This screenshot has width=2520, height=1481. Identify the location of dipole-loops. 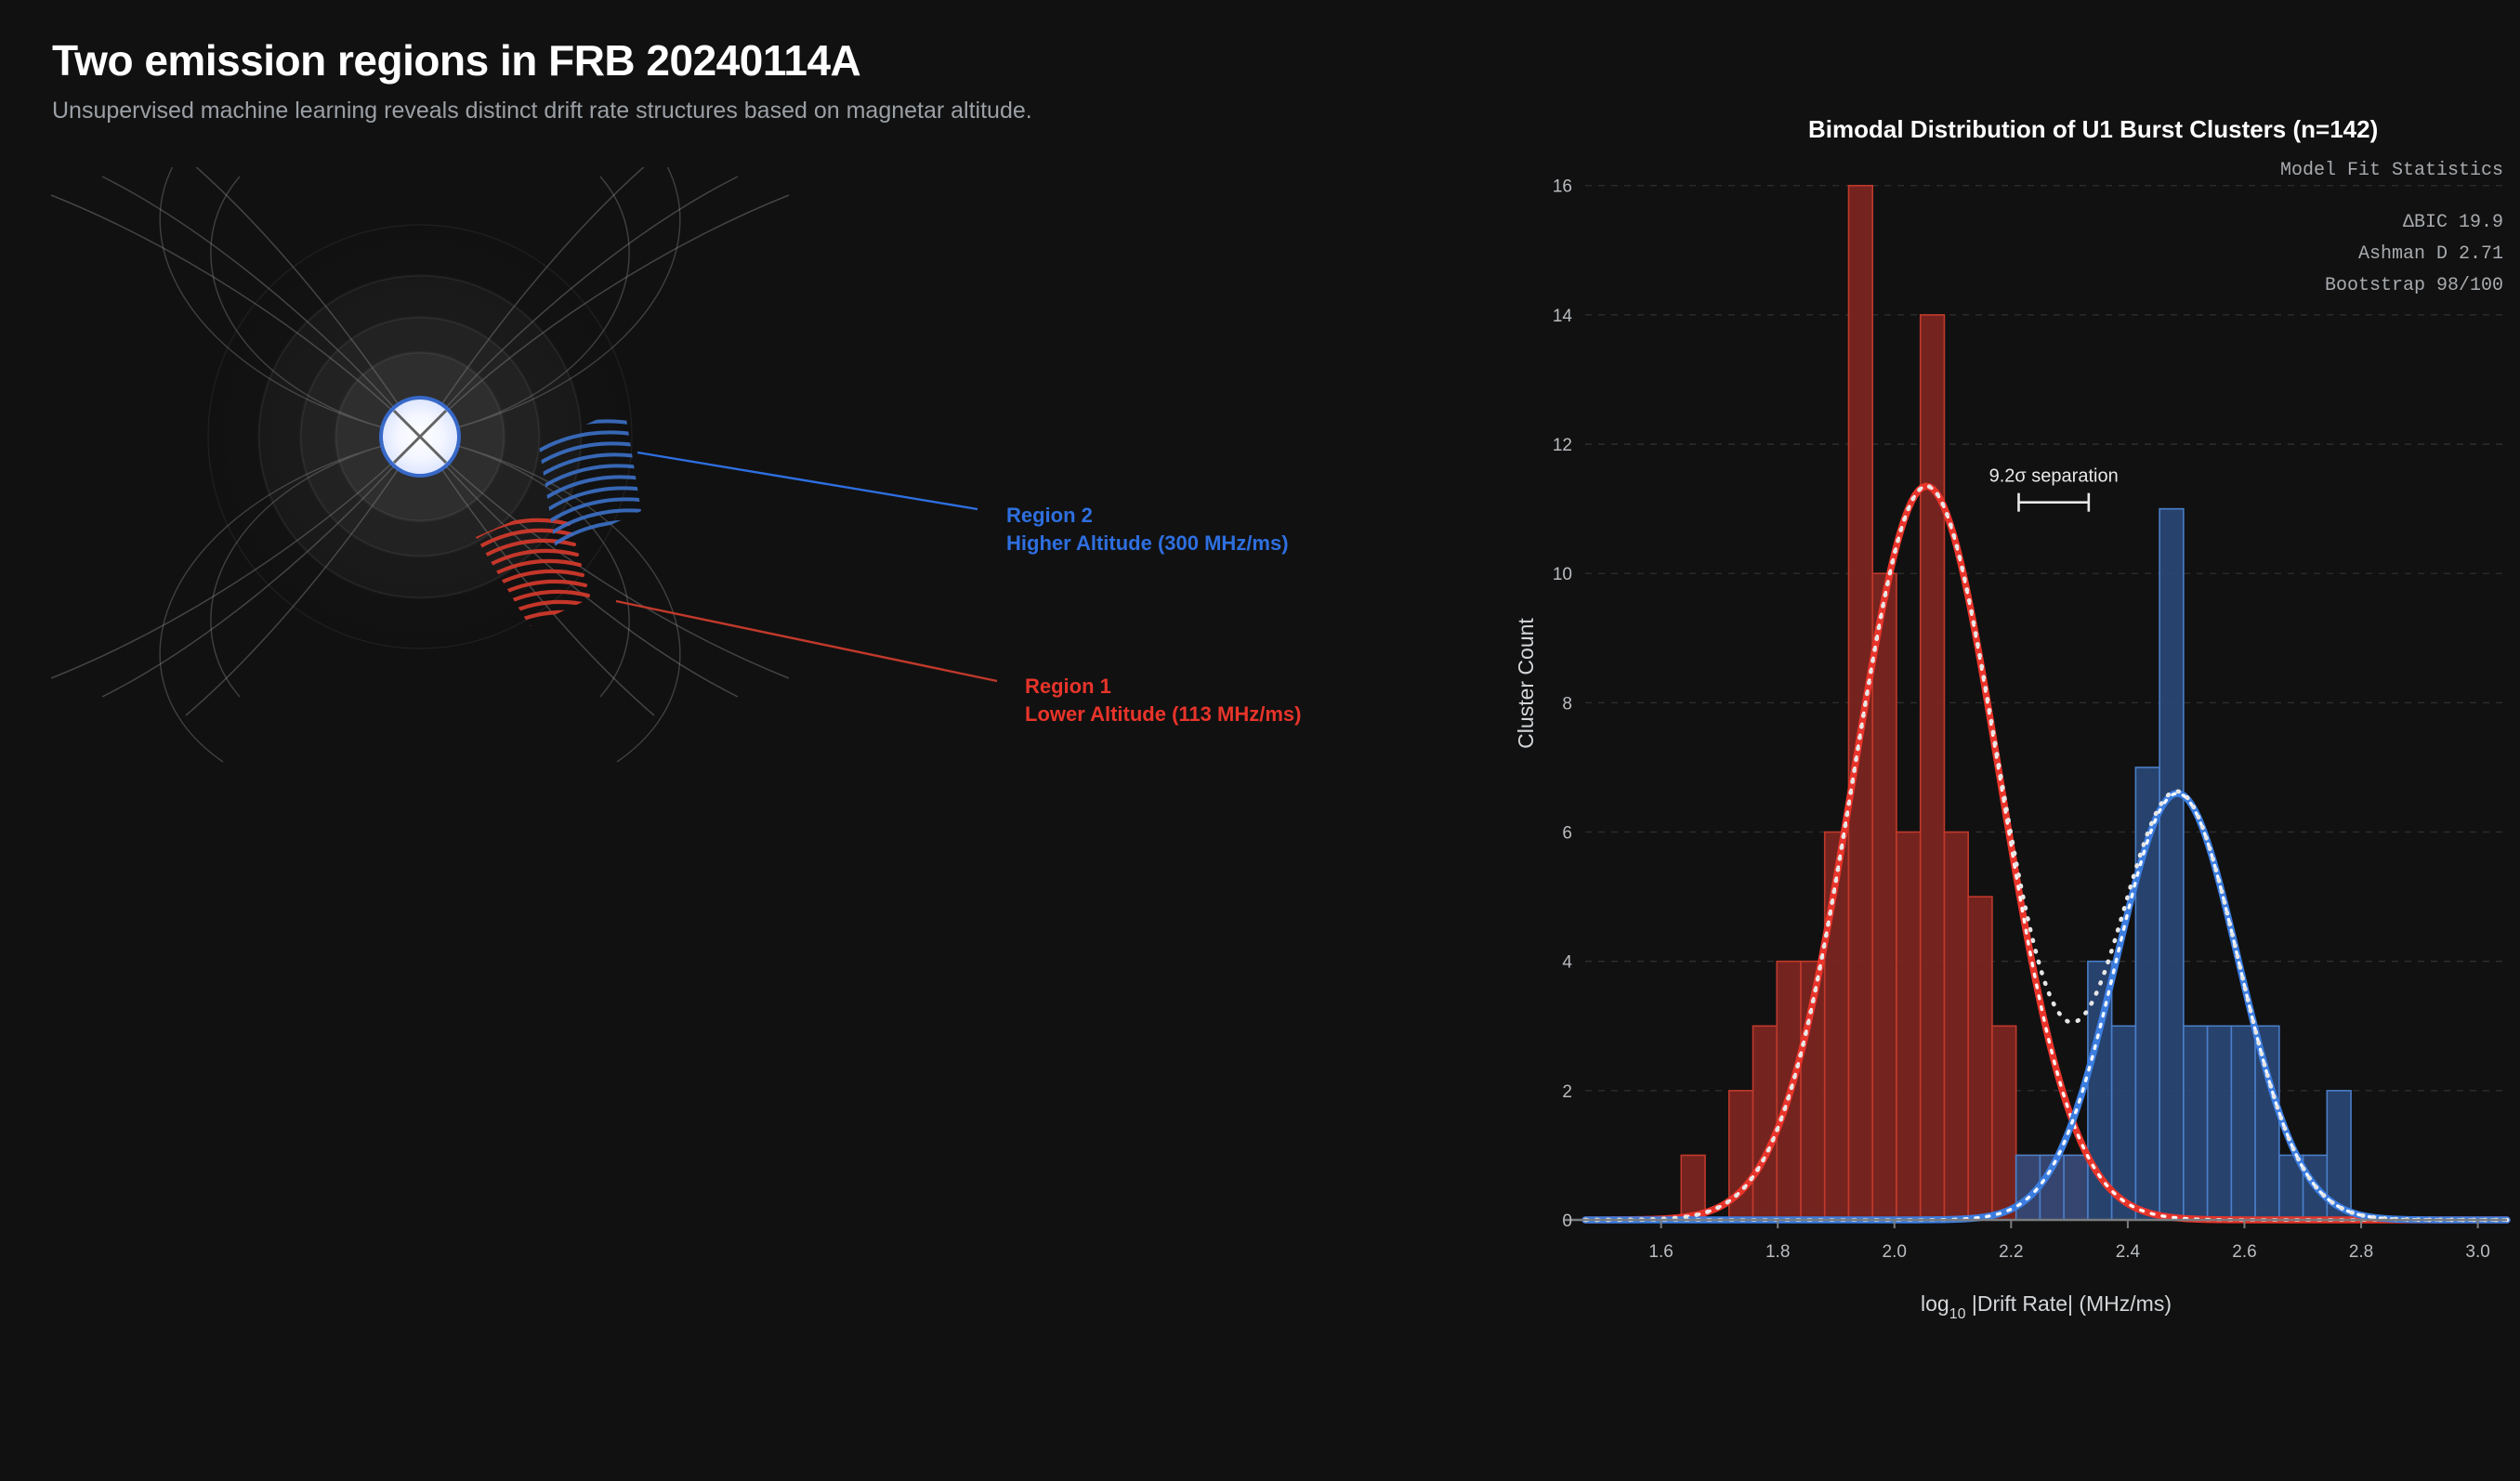
(420, 465).